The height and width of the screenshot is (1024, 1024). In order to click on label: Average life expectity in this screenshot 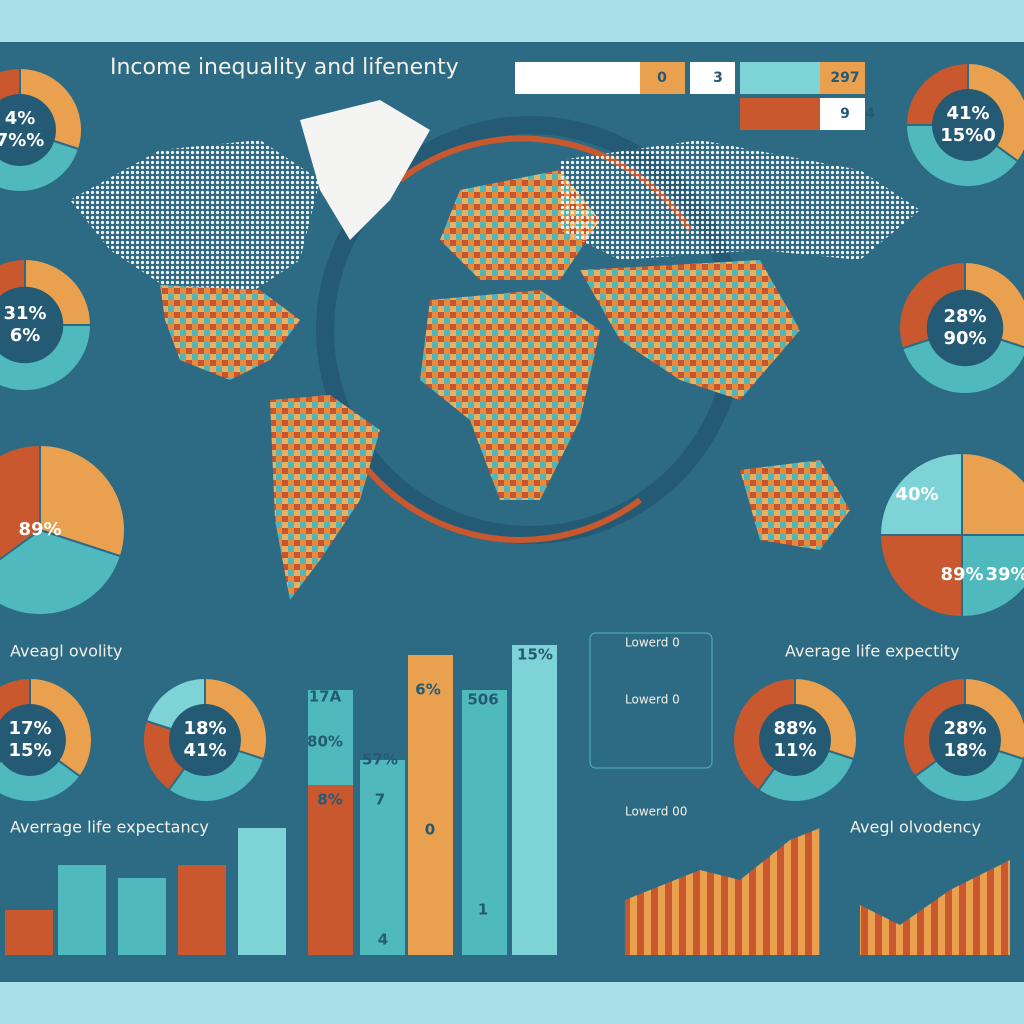, I will do `click(872, 651)`.